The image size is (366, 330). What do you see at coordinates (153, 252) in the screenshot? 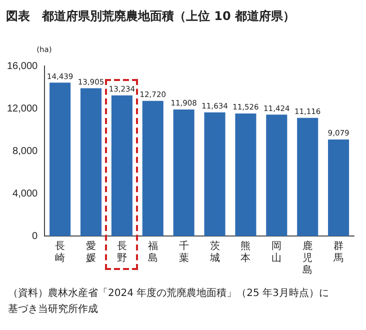
I see `x-tick-label: 福島` at bounding box center [153, 252].